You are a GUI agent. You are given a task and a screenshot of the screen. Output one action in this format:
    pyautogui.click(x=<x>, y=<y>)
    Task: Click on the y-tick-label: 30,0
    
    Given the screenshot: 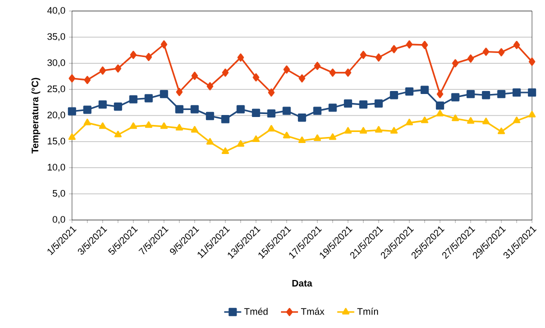 What is the action you would take?
    pyautogui.click(x=56, y=63)
    